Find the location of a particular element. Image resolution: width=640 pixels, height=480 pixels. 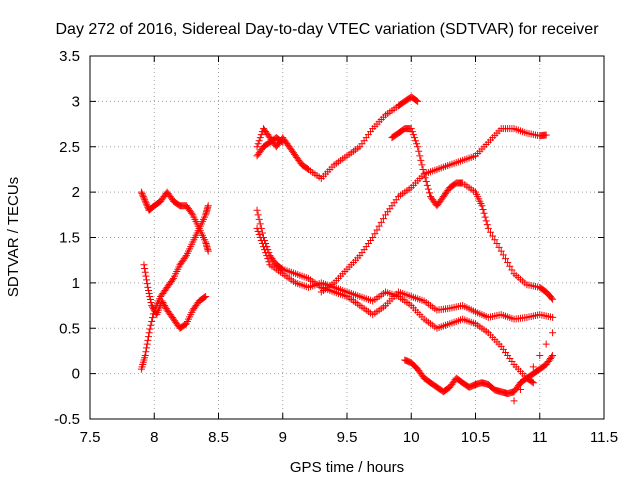

y-tick-label: -0.5 is located at coordinates (67, 419).